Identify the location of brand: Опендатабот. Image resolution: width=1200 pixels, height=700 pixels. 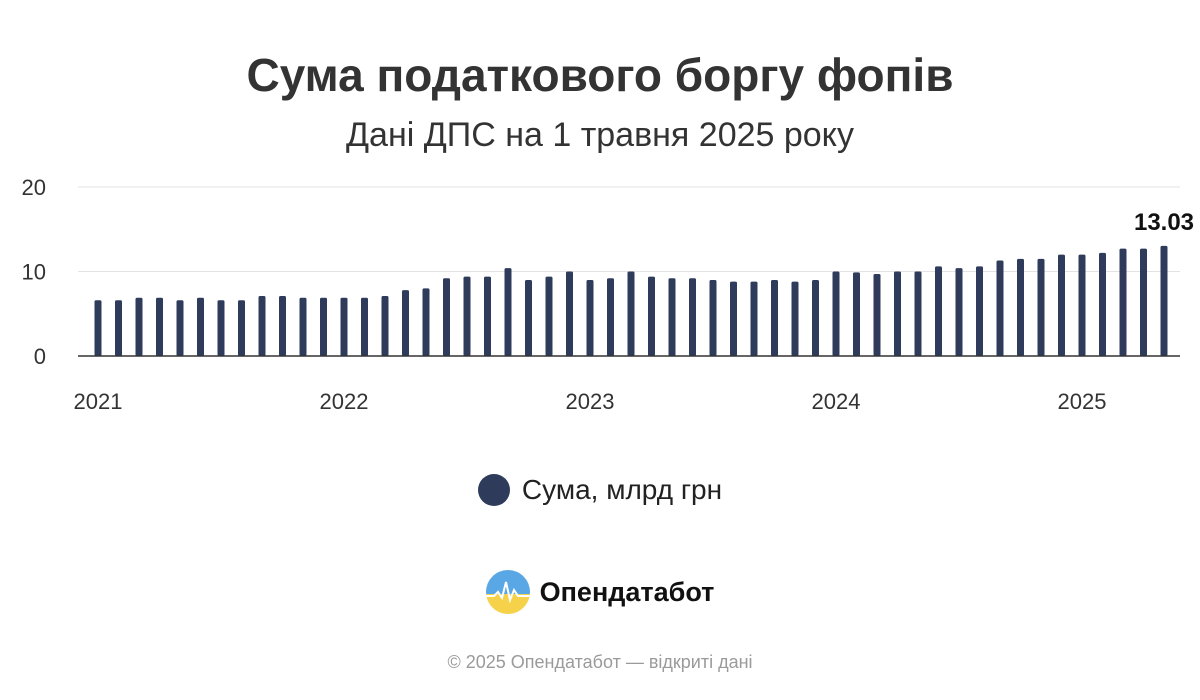
(600, 592).